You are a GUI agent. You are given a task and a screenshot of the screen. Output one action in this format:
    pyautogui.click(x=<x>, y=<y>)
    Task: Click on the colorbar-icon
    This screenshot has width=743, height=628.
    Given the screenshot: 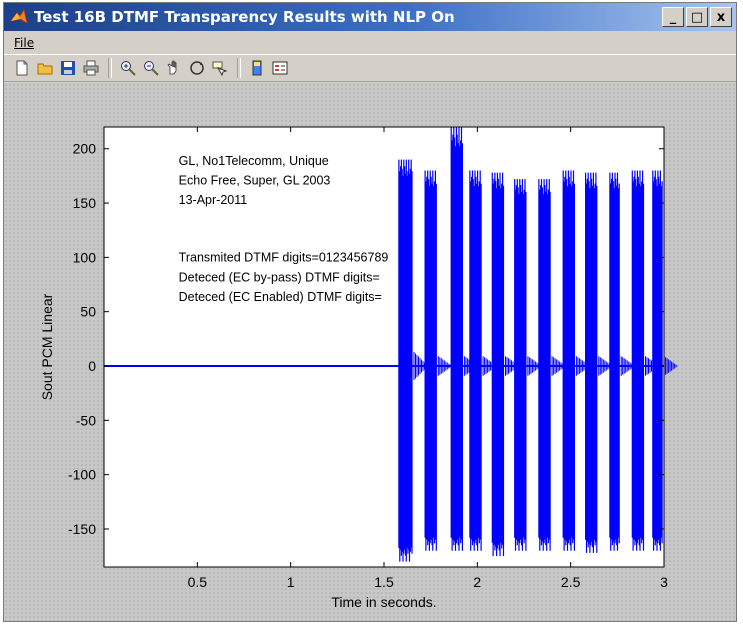 What is the action you would take?
    pyautogui.click(x=257, y=68)
    